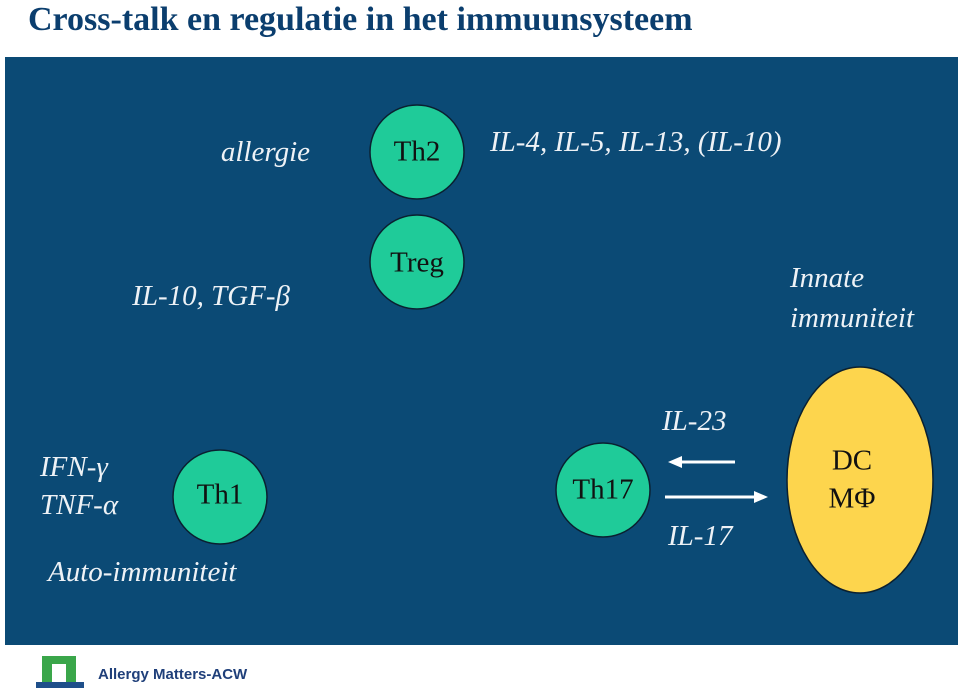 Image resolution: width=960 pixels, height=696 pixels. What do you see at coordinates (860, 480) in the screenshot?
I see `node-ellipse` at bounding box center [860, 480].